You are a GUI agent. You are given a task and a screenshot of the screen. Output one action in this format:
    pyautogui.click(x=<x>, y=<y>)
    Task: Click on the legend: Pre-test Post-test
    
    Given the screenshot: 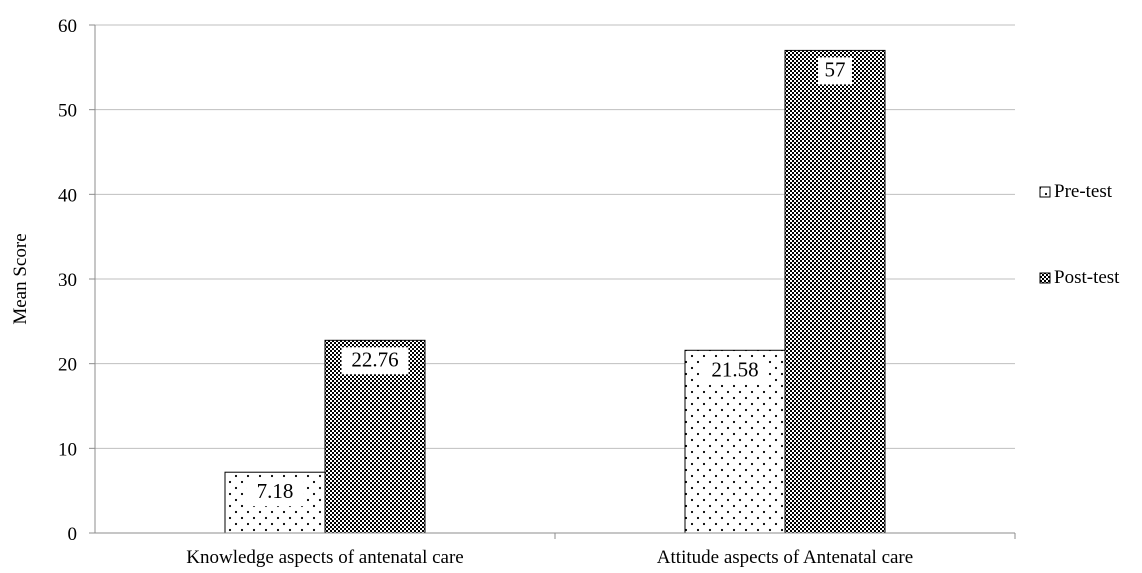 What is the action you would take?
    pyautogui.click(x=1079, y=234)
    